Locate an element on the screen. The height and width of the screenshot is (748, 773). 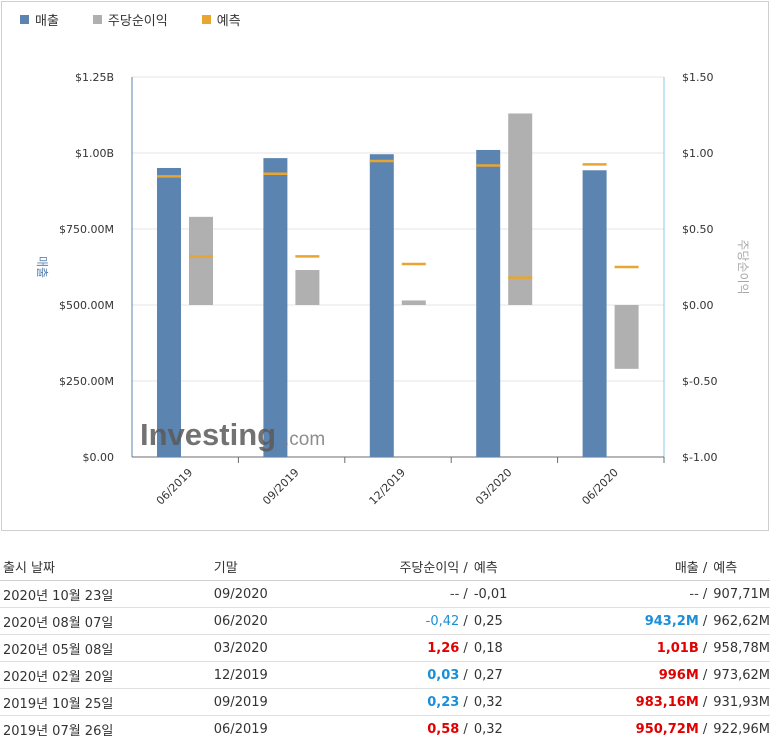
period-text: 09/2019 is located at coordinates (240, 702).